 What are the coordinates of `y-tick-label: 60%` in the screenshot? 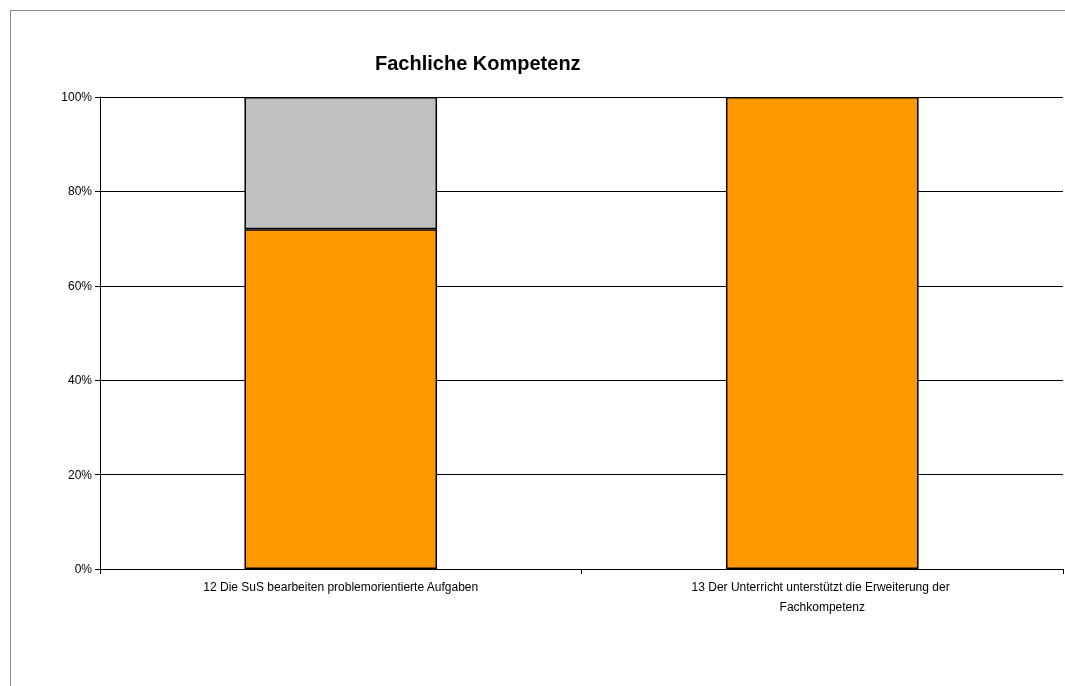 It's located at (80, 285).